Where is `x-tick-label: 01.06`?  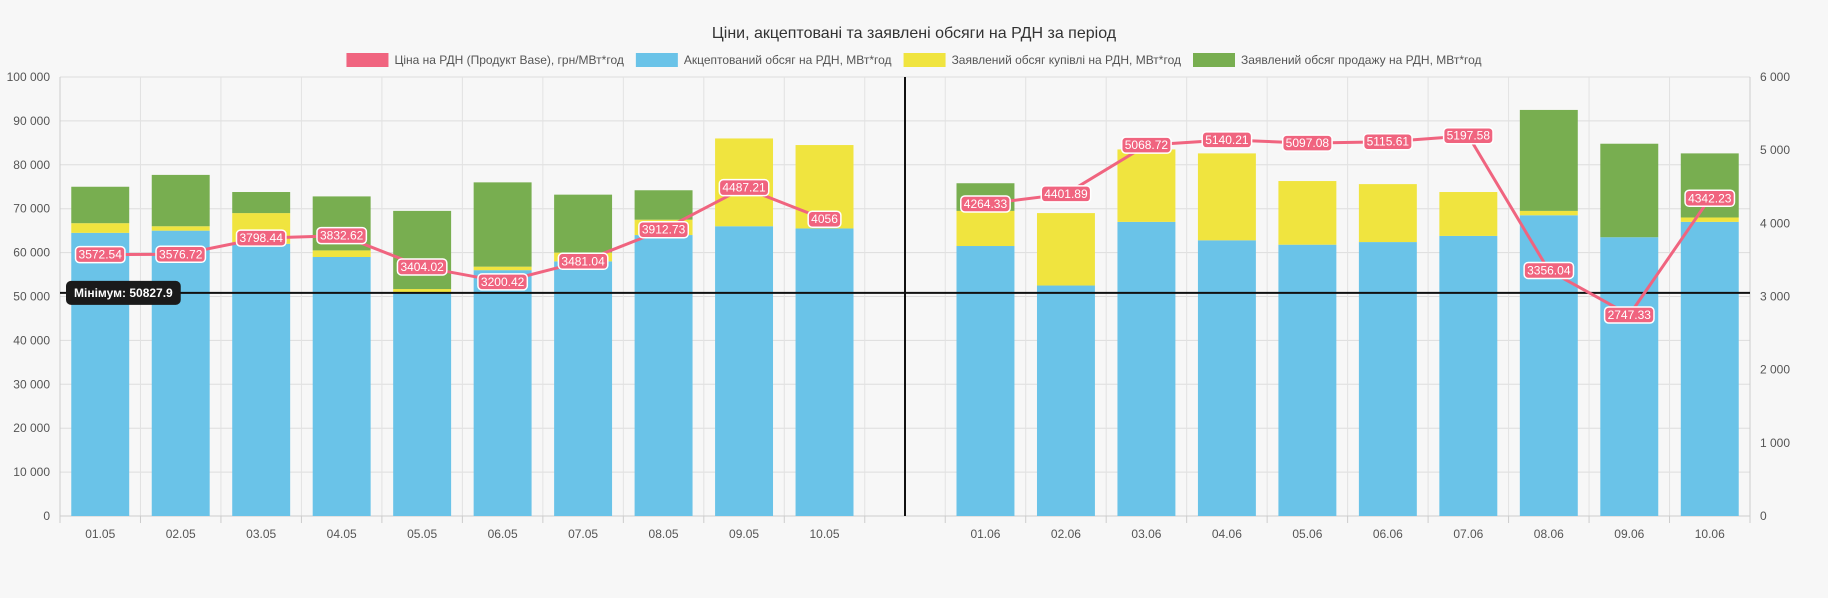
x-tick-label: 01.06 is located at coordinates (985, 534).